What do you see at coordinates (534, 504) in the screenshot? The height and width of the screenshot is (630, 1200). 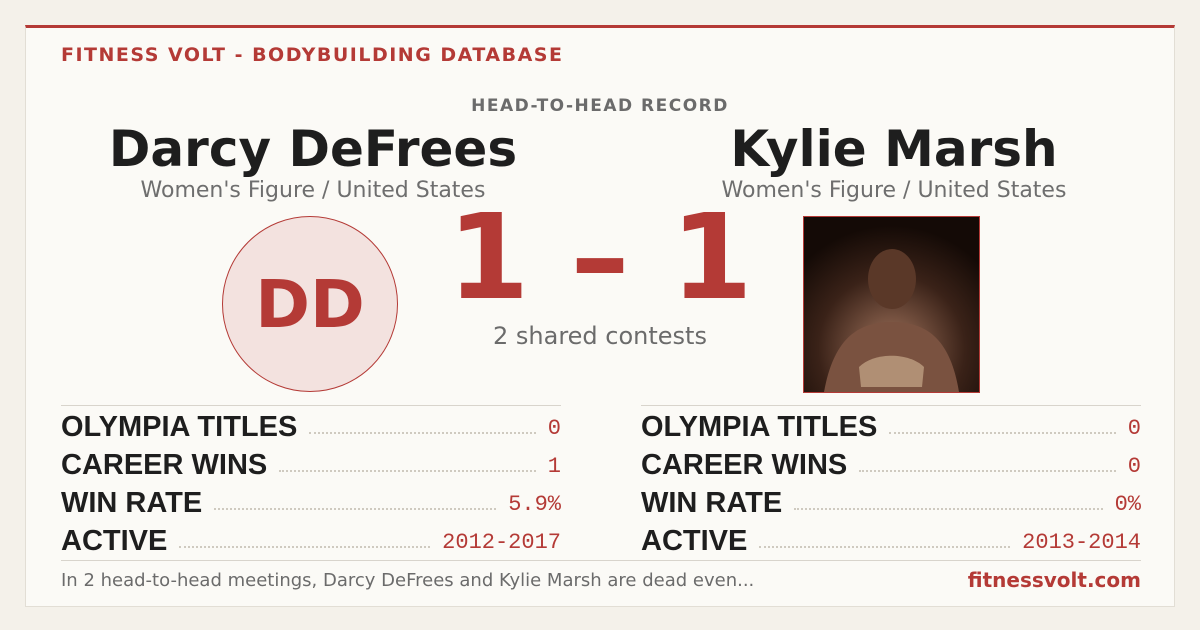 I see `stat-value: 5.9%` at bounding box center [534, 504].